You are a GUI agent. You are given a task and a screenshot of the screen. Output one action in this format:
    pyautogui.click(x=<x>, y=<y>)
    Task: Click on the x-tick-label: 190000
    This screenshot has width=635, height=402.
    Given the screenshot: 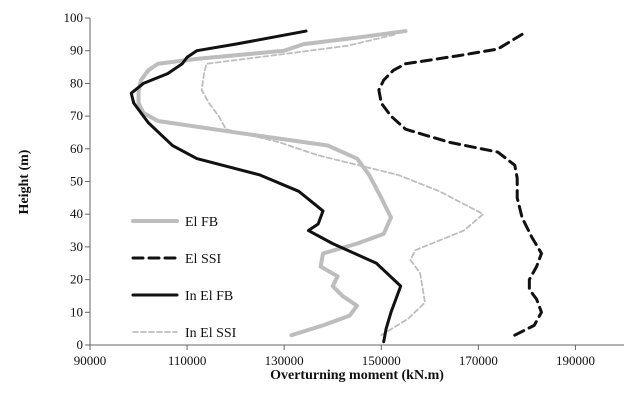 What is the action you would take?
    pyautogui.click(x=575, y=360)
    